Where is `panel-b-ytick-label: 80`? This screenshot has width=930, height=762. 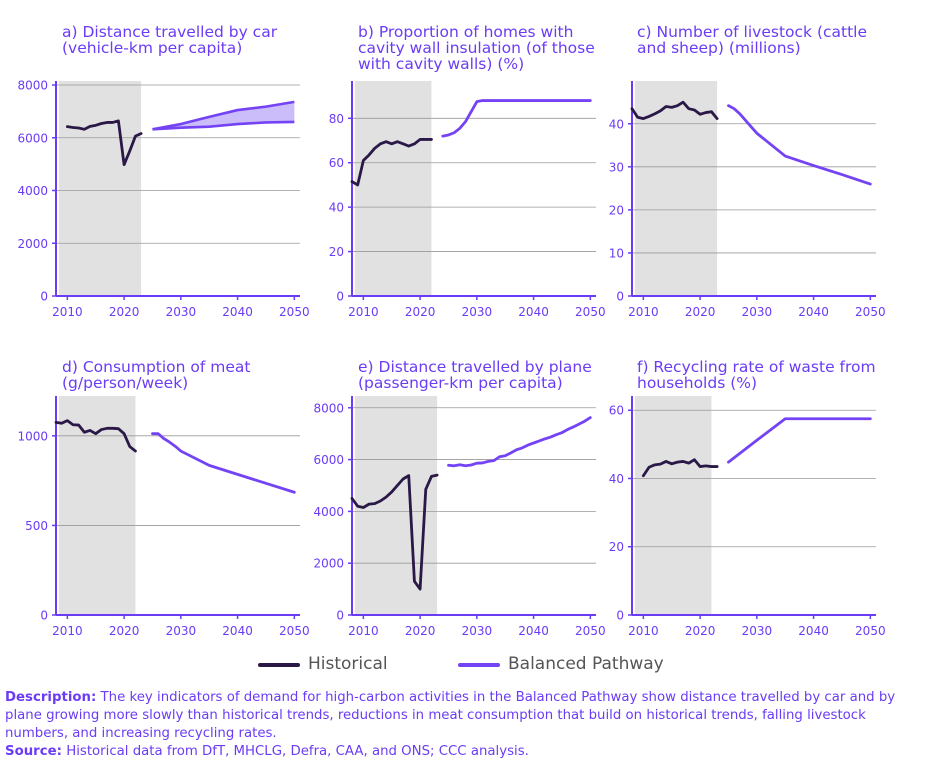
panel-b-ytick-label: 80 is located at coordinates (336, 119).